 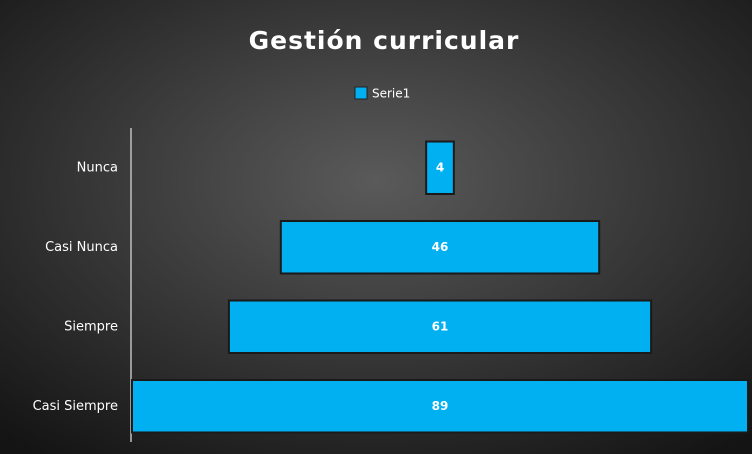 What do you see at coordinates (75, 406) in the screenshot?
I see `category-label: Casi Siempre` at bounding box center [75, 406].